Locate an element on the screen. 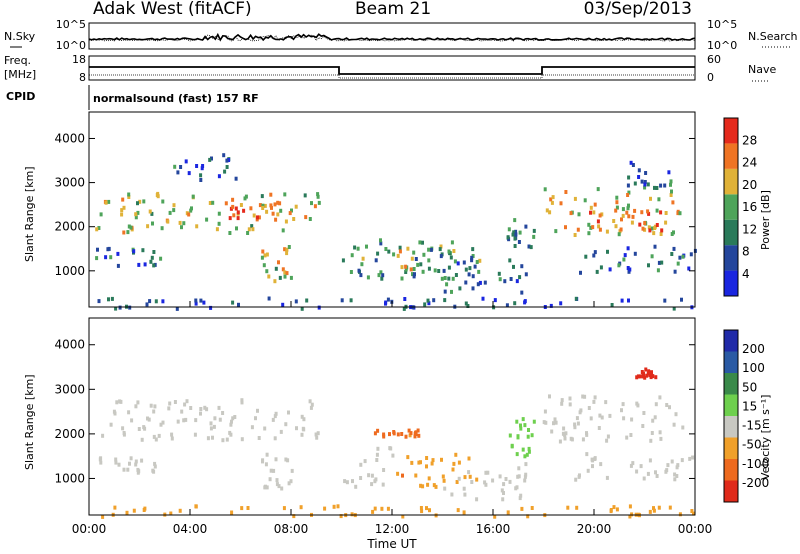 The image size is (800, 554). power-ylabel: Slant Range [km] is located at coordinates (29, 214).